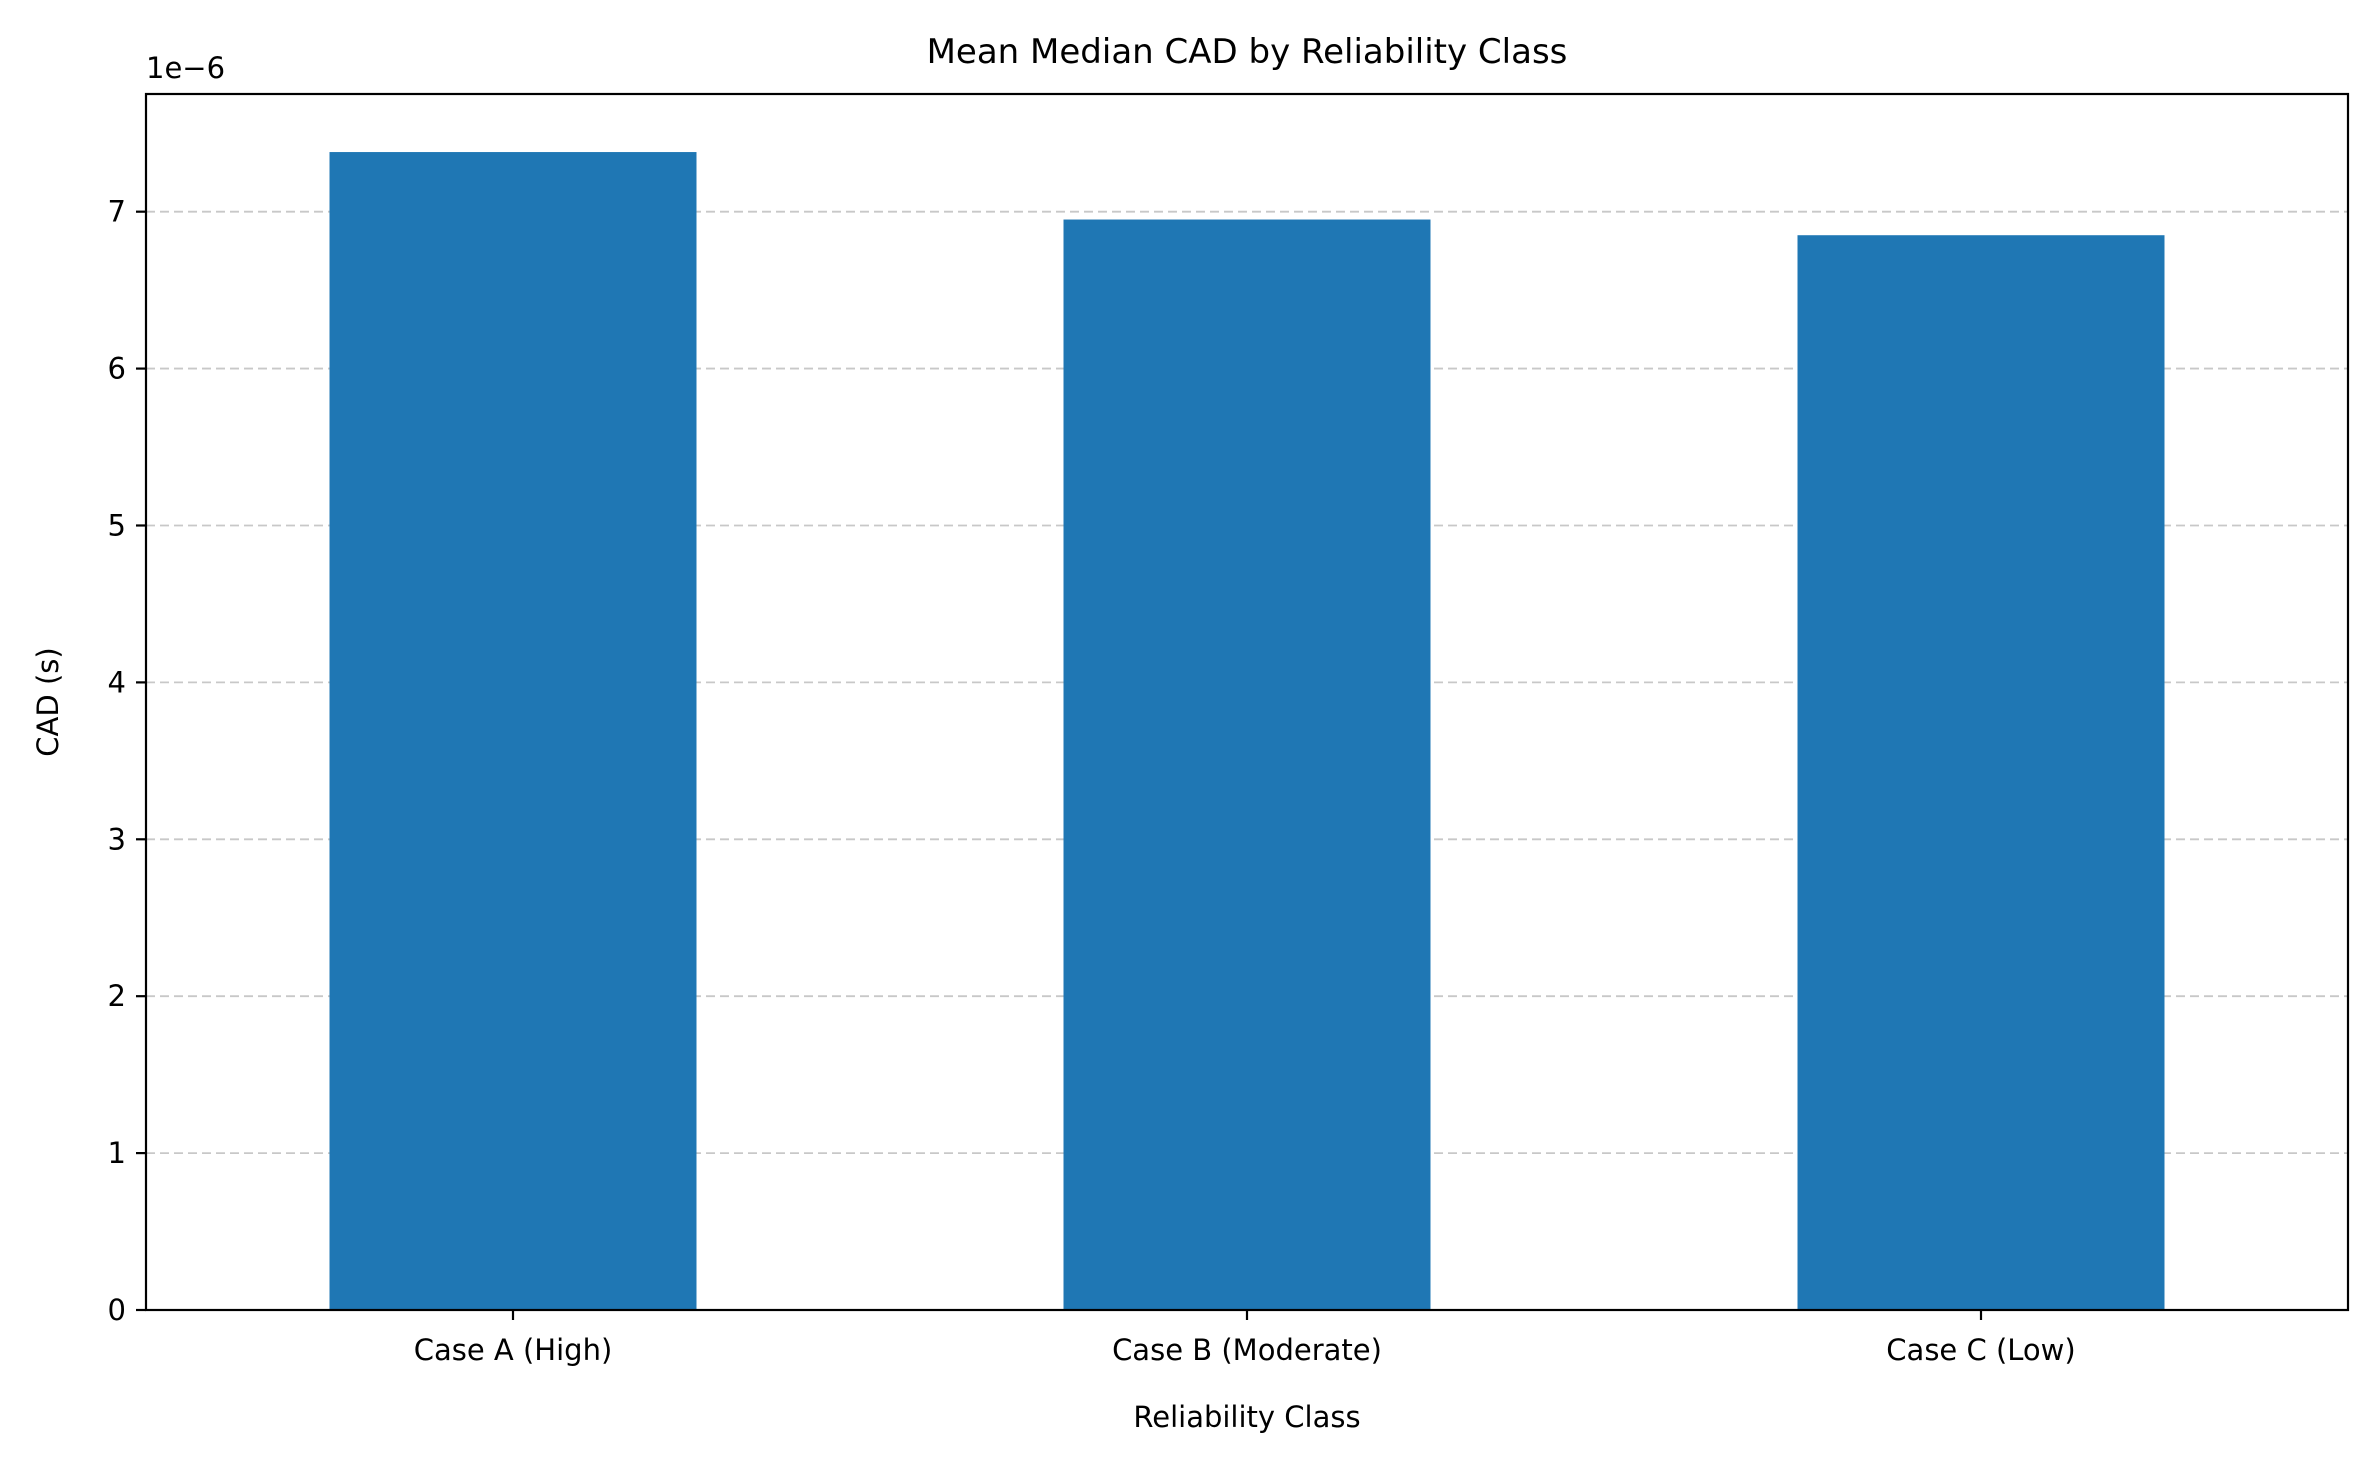 The height and width of the screenshot is (1466, 2370). What do you see at coordinates (1247, 1350) in the screenshot?
I see `x-tick-label: Case B (Moderate)` at bounding box center [1247, 1350].